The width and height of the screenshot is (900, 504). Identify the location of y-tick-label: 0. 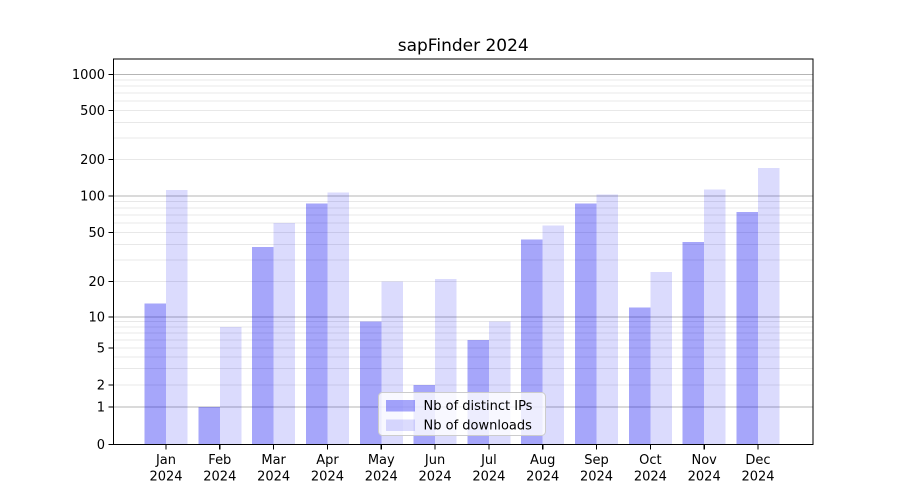
(101, 445).